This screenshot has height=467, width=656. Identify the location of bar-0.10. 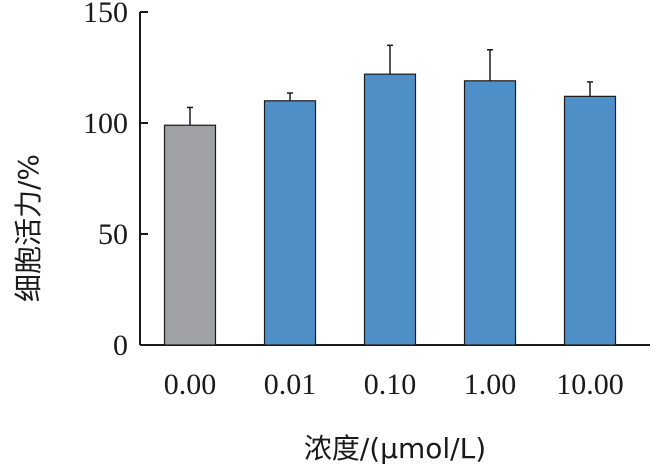
(390, 209).